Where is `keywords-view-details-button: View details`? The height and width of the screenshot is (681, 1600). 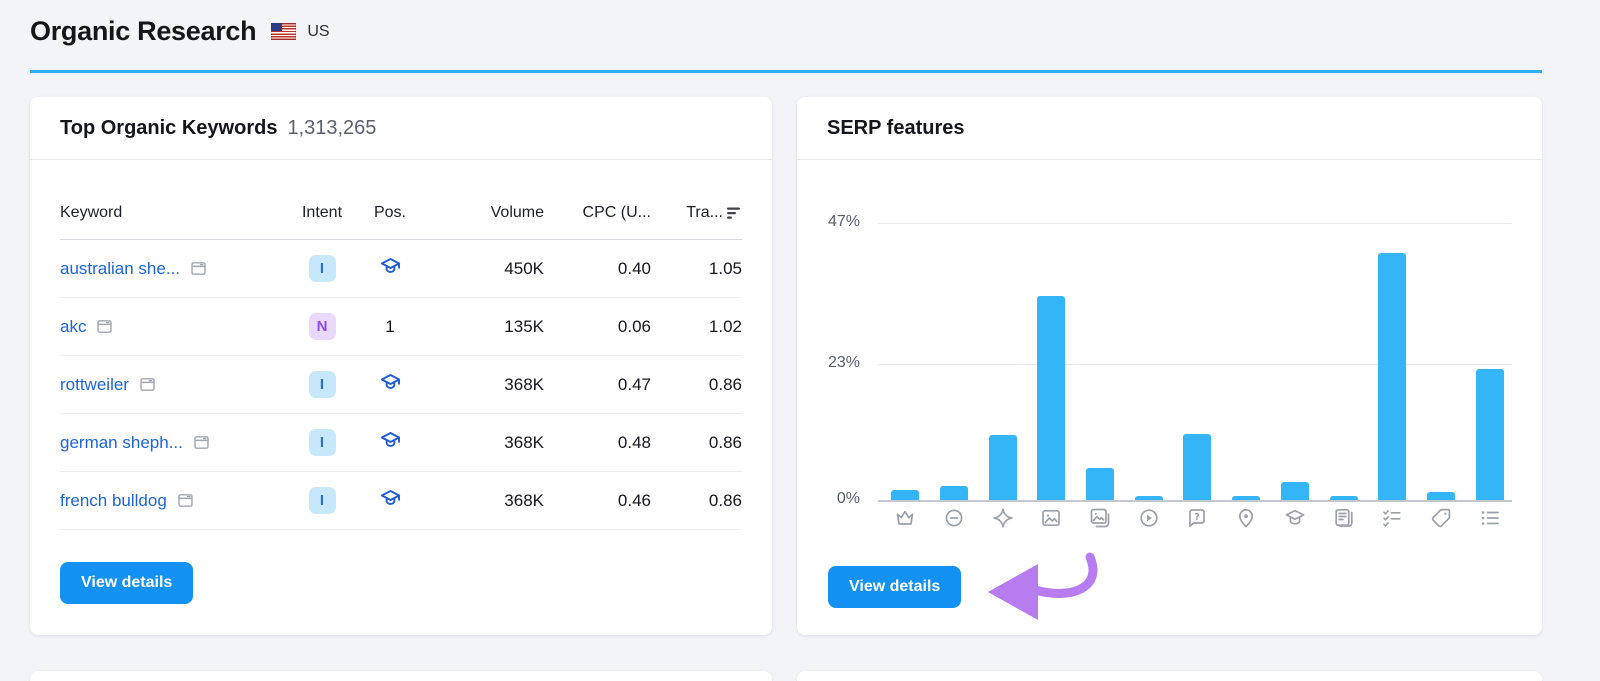 keywords-view-details-button: View details is located at coordinates (127, 583).